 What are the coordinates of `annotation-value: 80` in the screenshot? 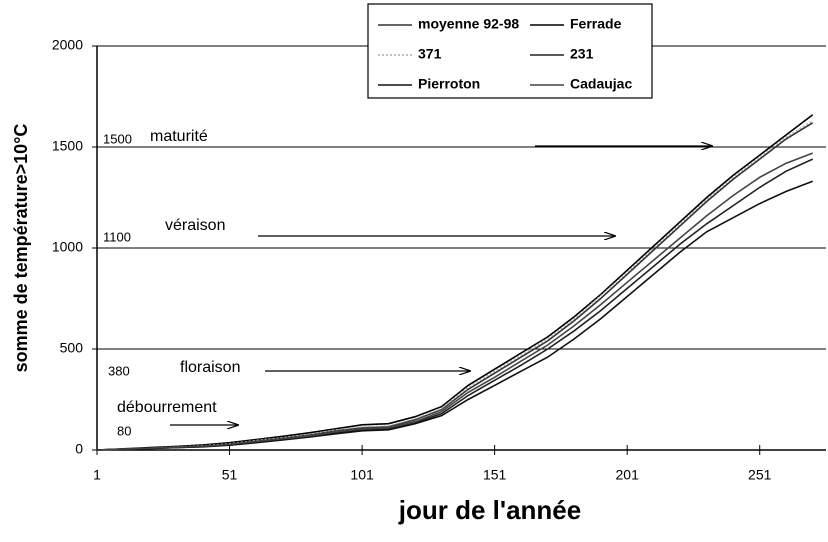 It's located at (124, 430).